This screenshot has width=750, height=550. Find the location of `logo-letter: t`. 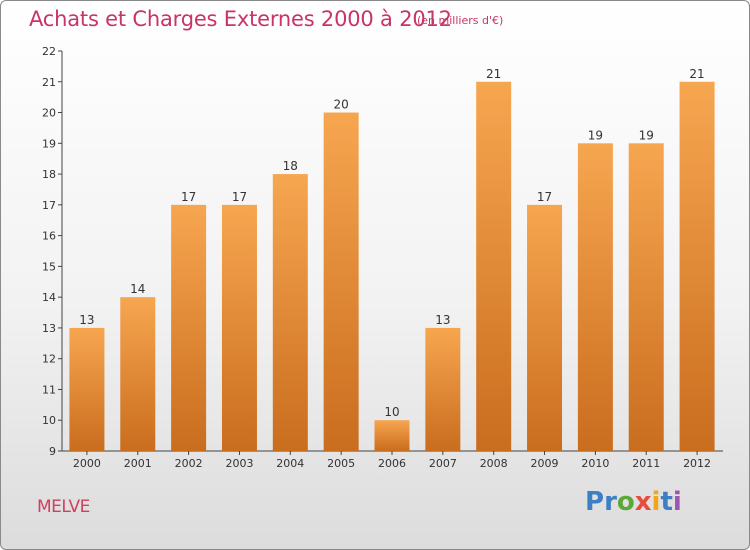

logo-letter: t is located at coordinates (666, 502).